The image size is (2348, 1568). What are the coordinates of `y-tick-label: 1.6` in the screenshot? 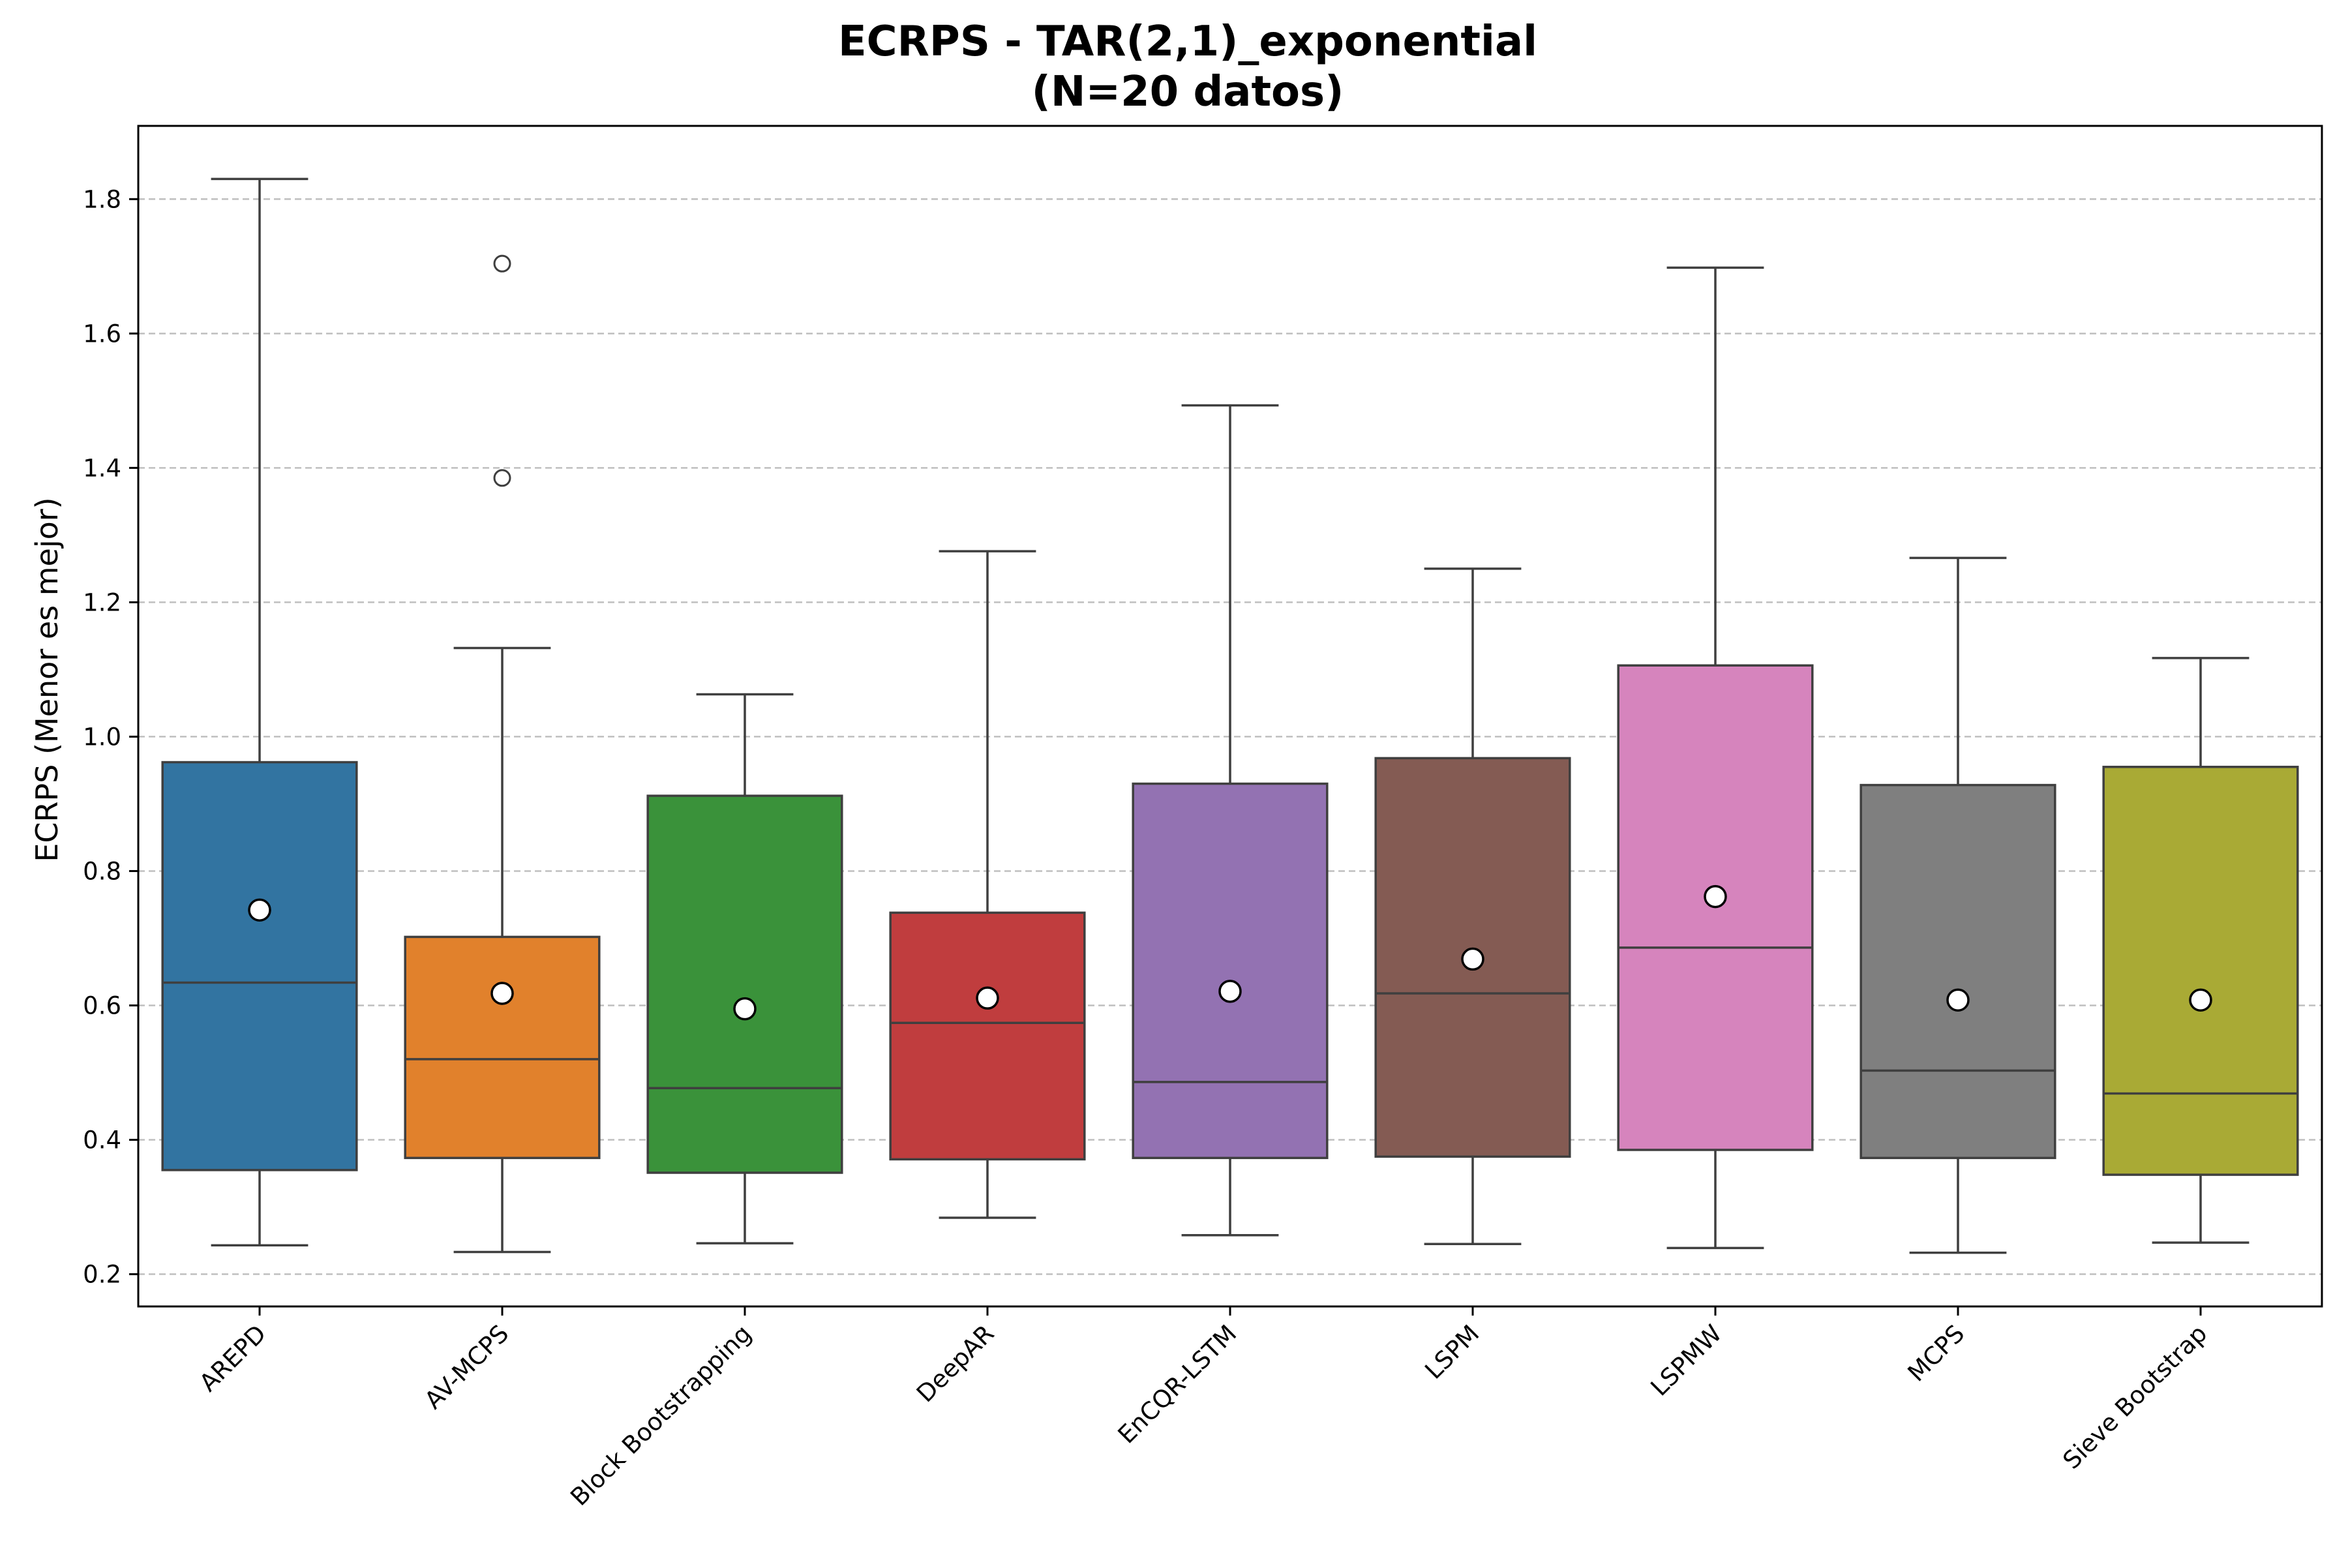 It's located at (102, 334).